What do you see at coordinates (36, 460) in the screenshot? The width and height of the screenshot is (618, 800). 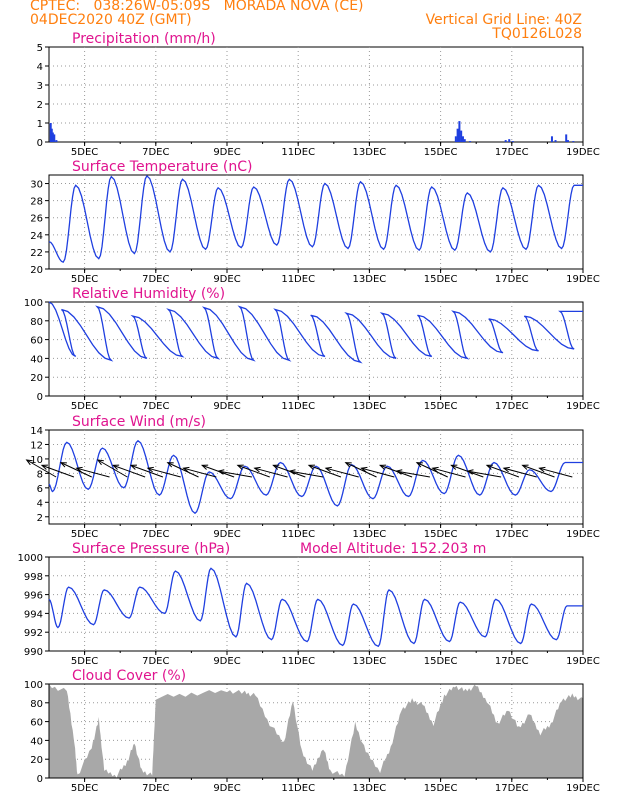 I see `y-tick-label: 10` at bounding box center [36, 460].